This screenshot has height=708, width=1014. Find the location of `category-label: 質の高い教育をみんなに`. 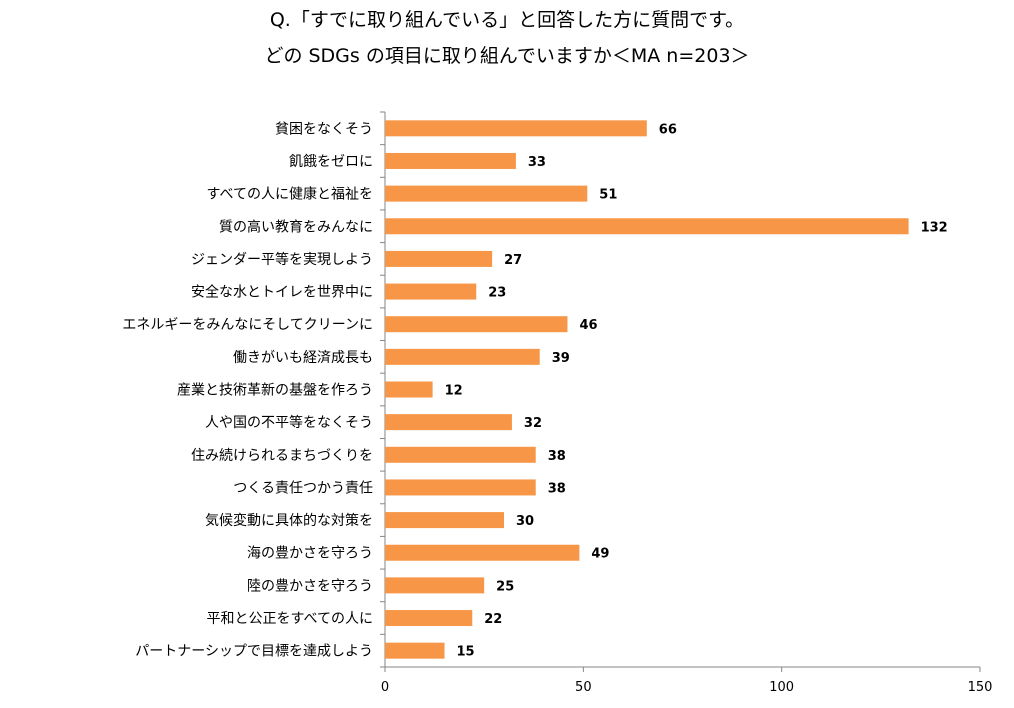

category-label: 質の高い教育をみんなに is located at coordinates (296, 226).